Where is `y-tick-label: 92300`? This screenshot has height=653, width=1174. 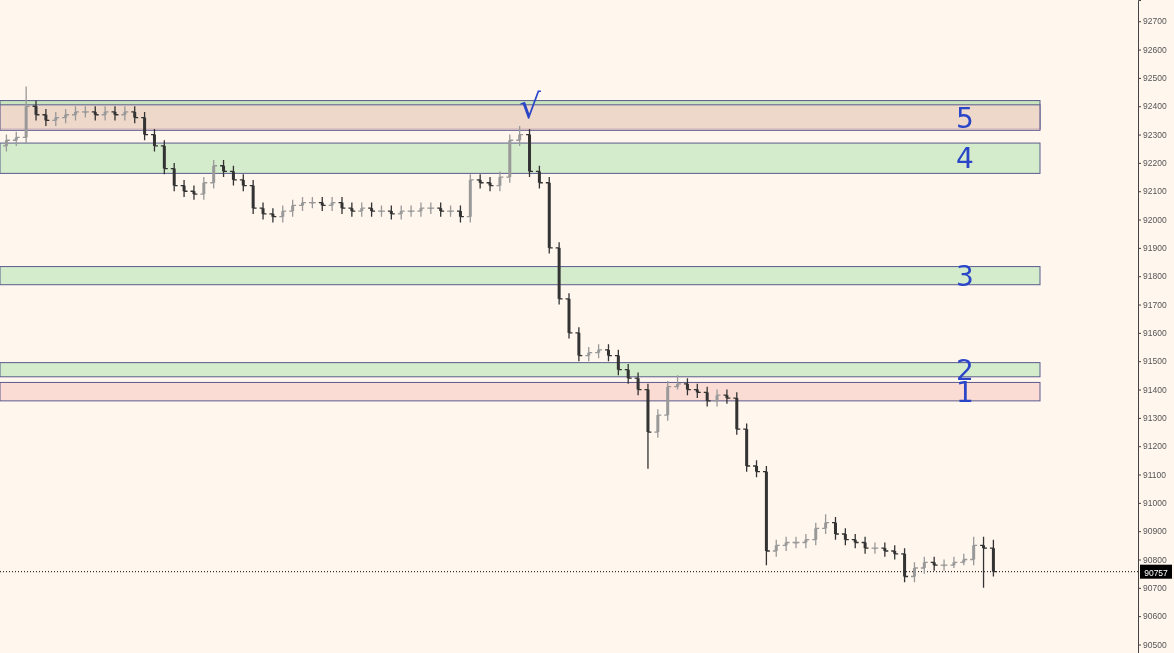 y-tick-label: 92300 is located at coordinates (1155, 134).